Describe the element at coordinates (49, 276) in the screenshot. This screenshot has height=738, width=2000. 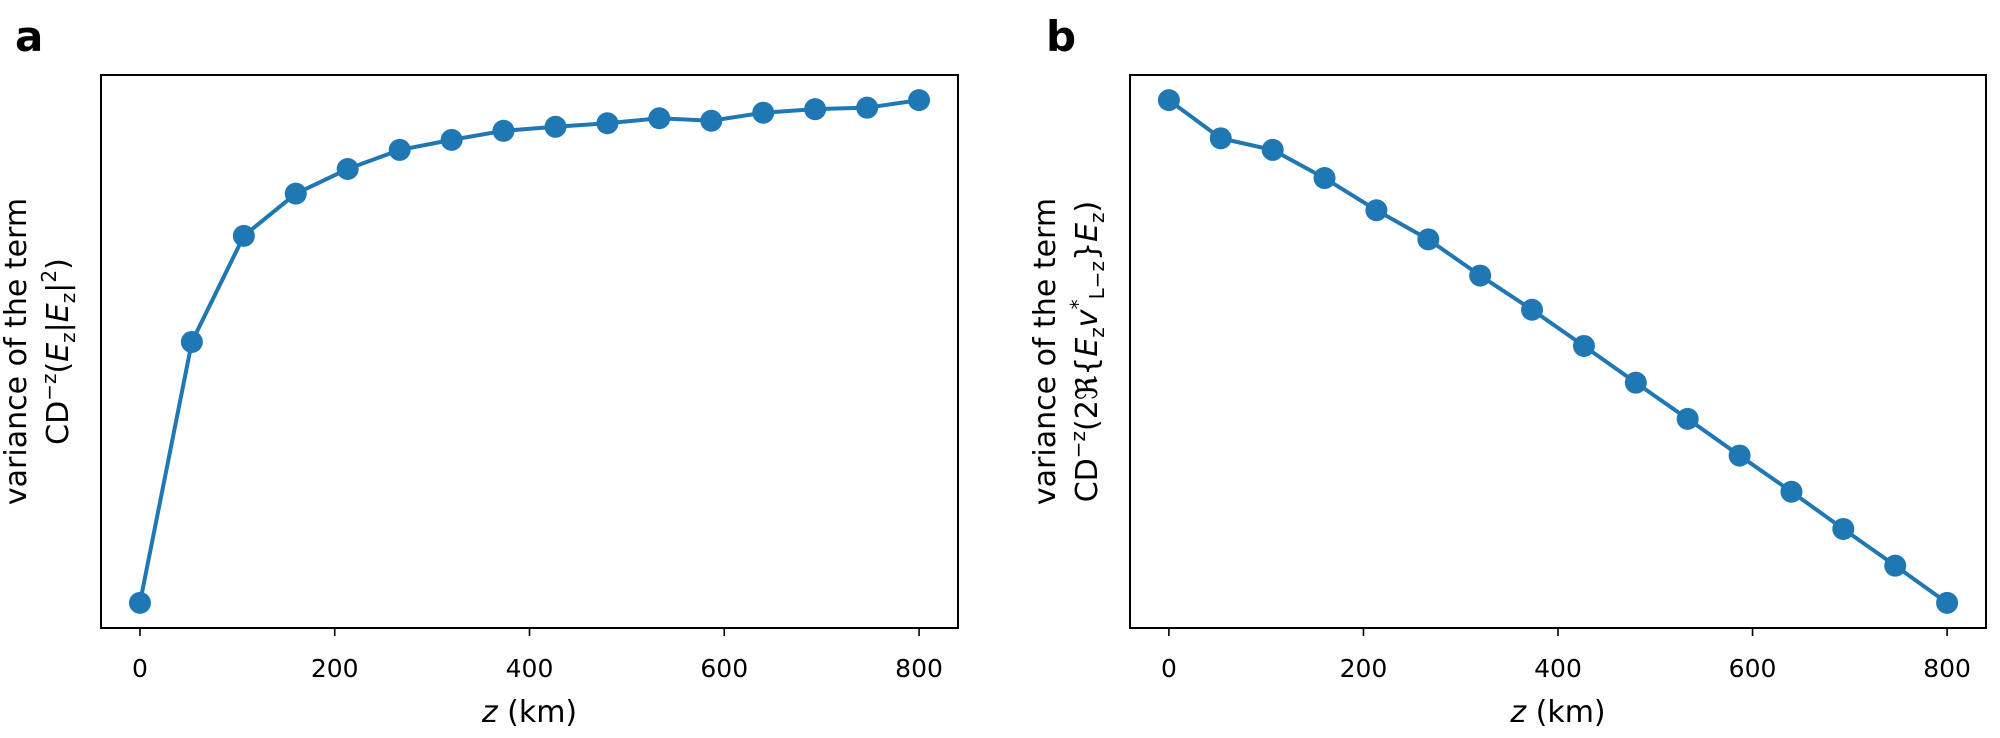
I see `label-part: 2` at that location.